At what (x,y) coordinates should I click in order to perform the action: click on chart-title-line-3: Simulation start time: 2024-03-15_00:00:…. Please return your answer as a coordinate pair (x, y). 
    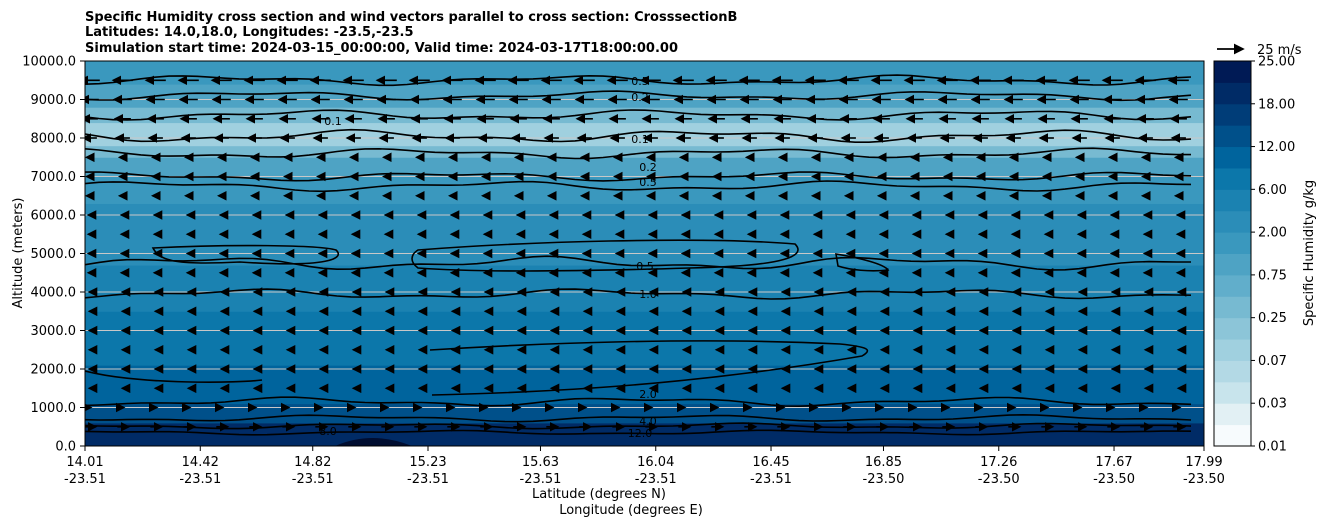
    Looking at the image, I should click on (381, 48).